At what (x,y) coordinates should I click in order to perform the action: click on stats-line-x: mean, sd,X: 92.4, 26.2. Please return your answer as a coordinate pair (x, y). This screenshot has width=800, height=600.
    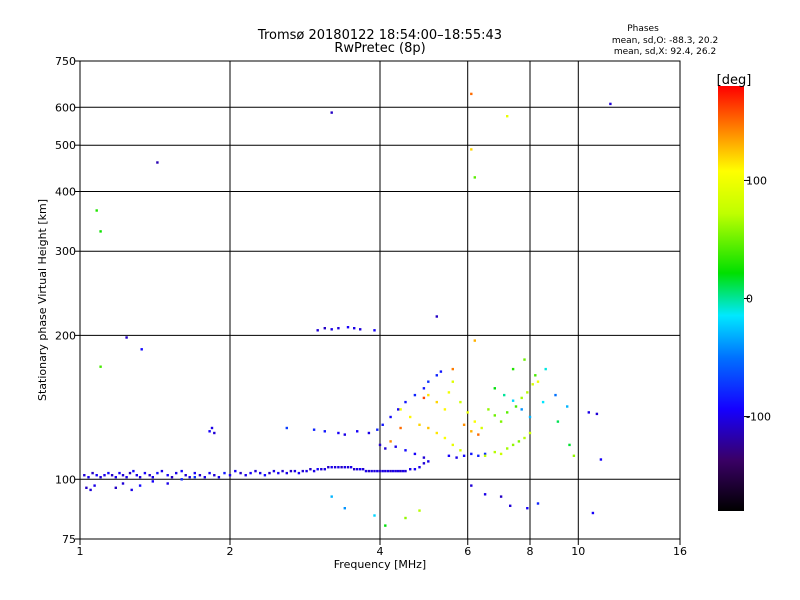
    Looking at the image, I should click on (665, 52).